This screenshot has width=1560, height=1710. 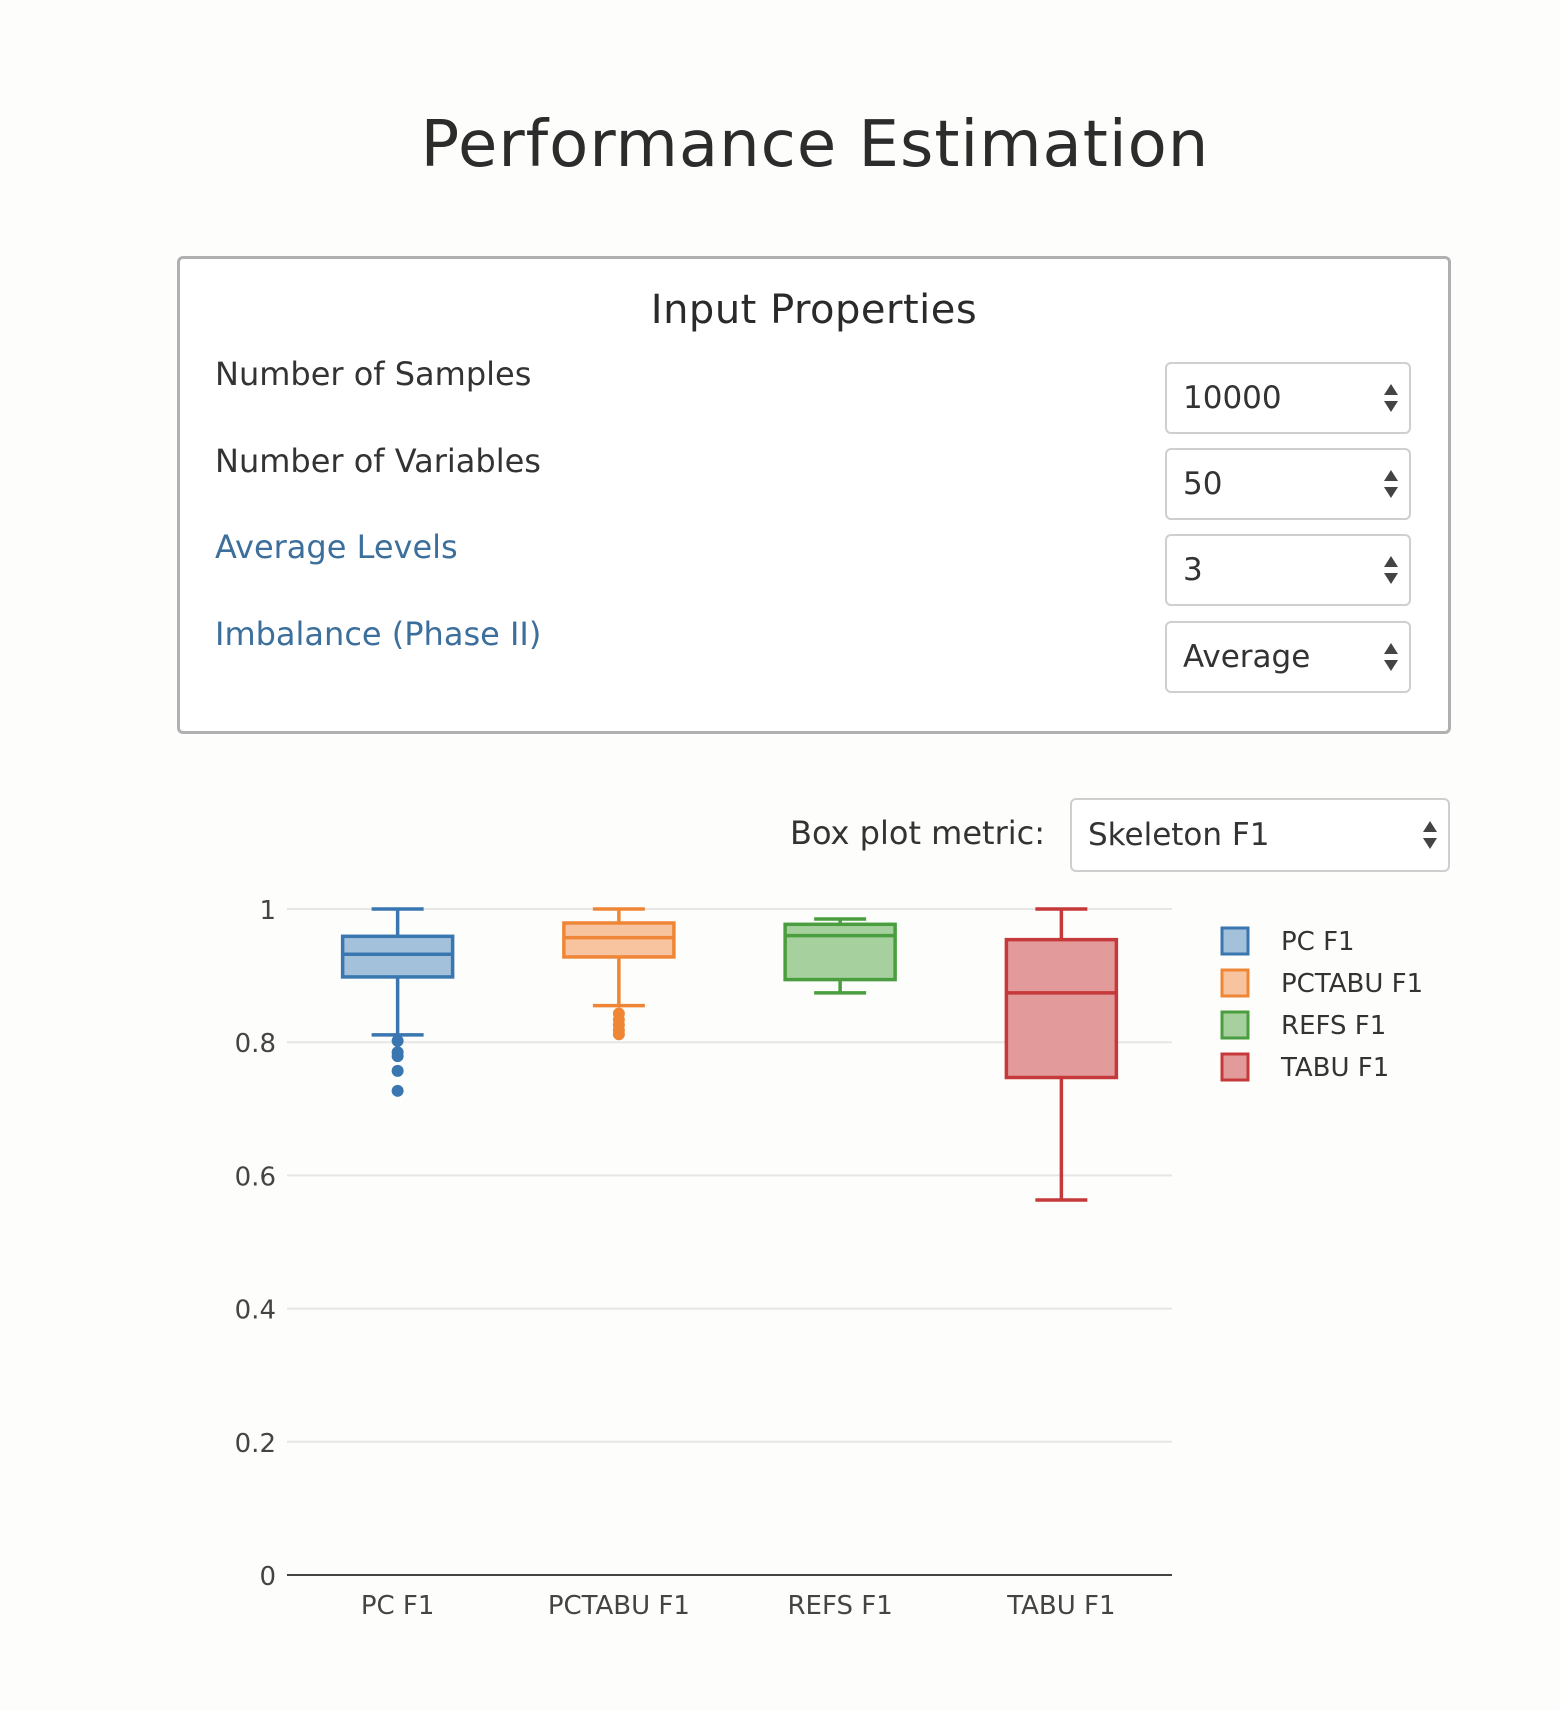 I want to click on y-tick-label: 1, so click(x=267, y=911).